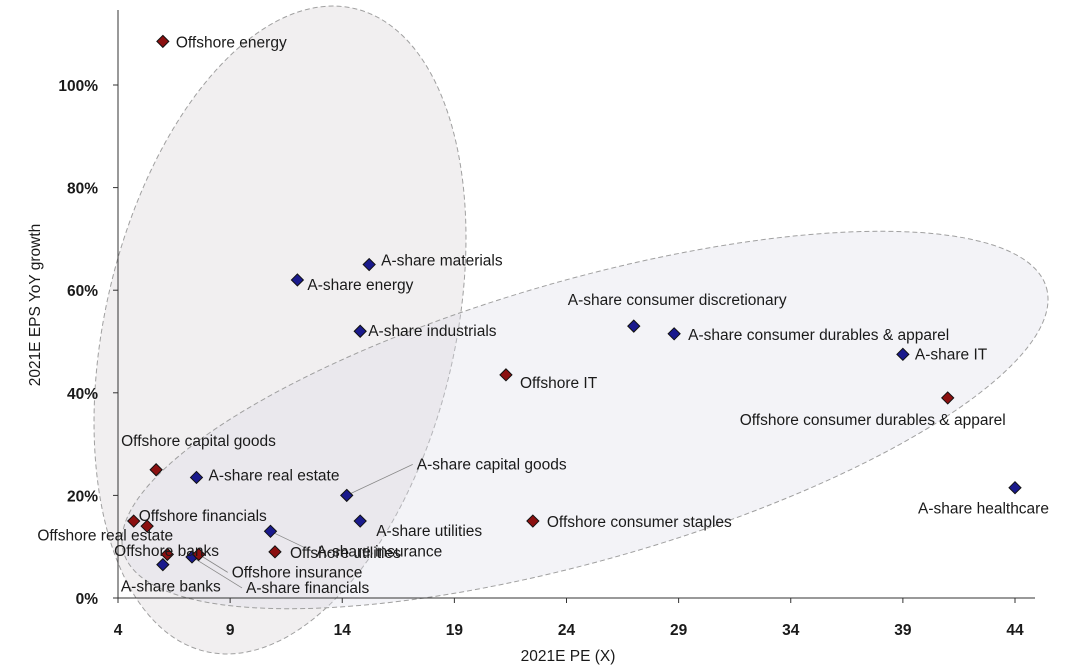  Describe the element at coordinates (87, 599) in the screenshot. I see `y-tick-label: 0%` at that location.